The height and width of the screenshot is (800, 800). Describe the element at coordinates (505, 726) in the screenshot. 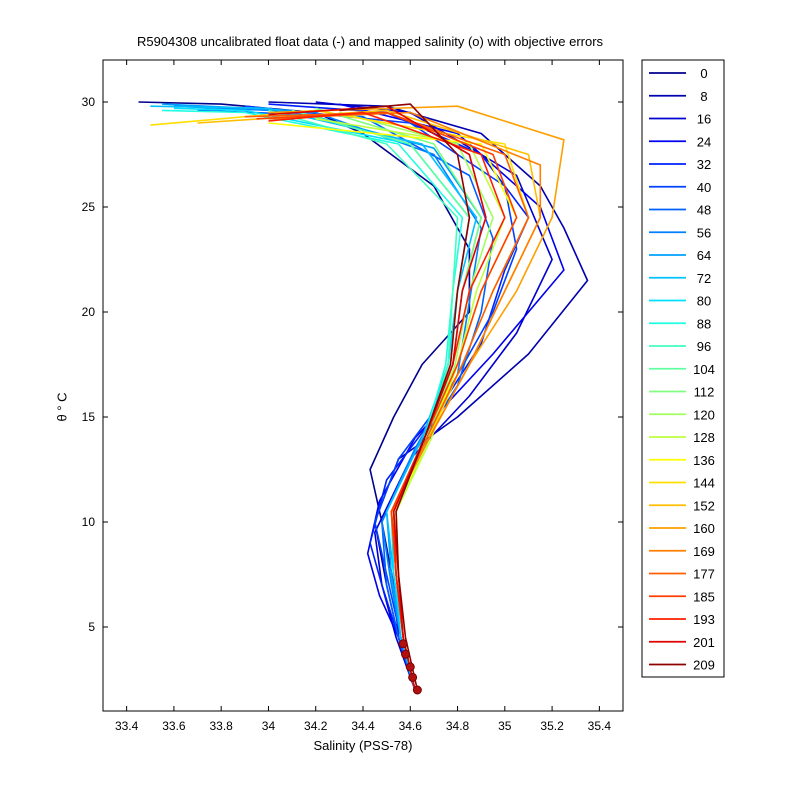

I see `x-tick-label: 35` at that location.